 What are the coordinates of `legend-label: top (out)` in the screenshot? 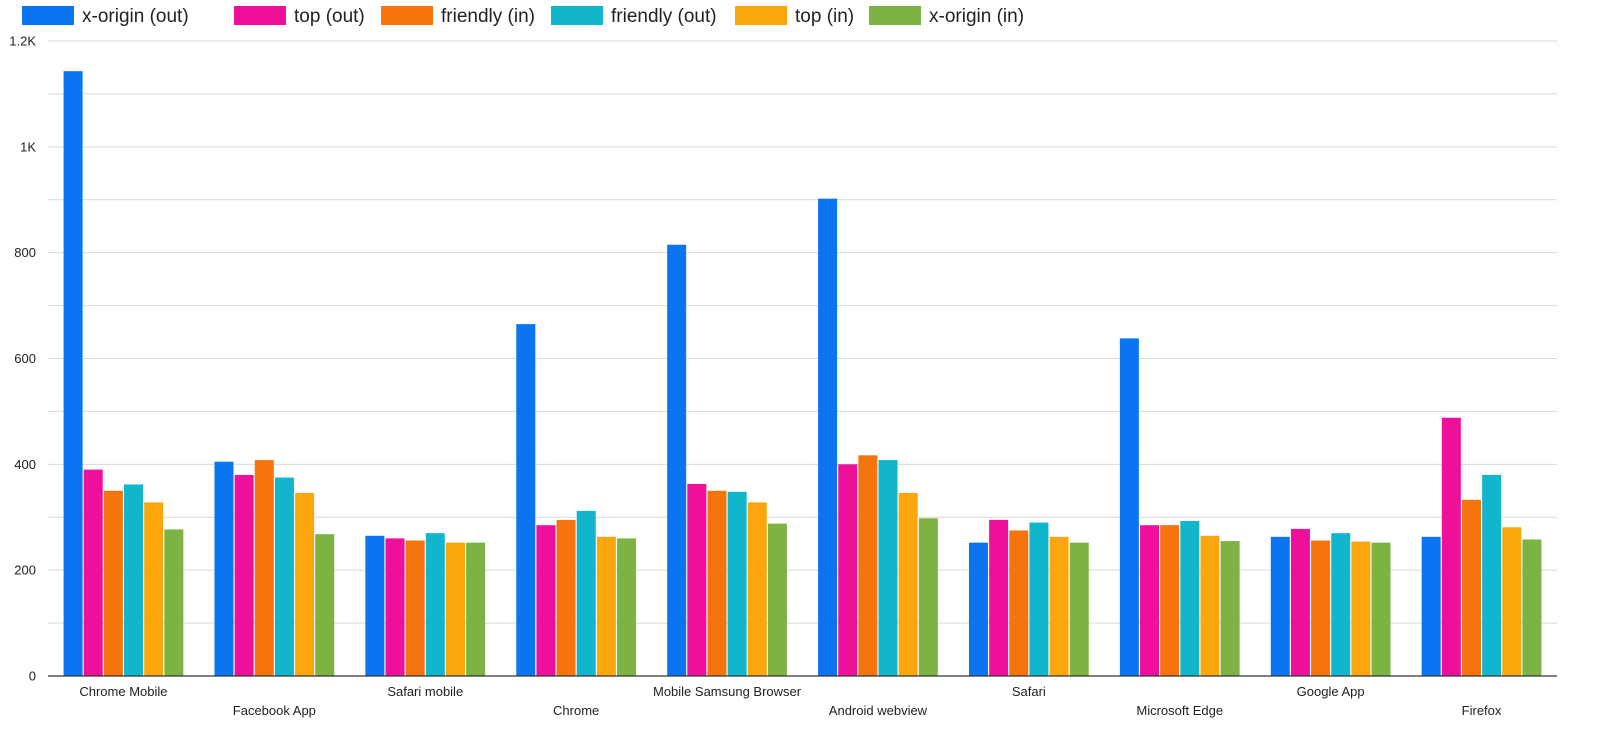 It's located at (329, 16).